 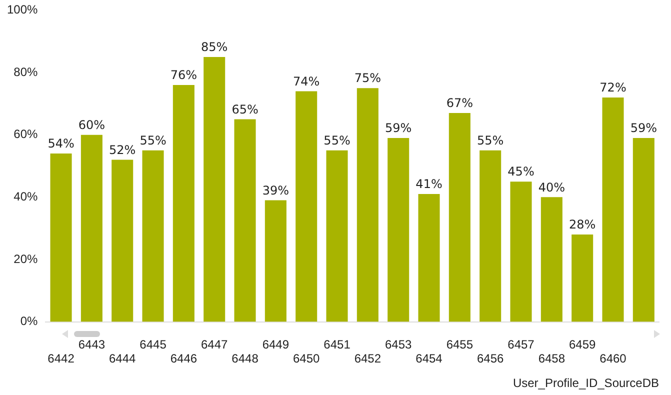 I want to click on x-tick-label: 6459, so click(x=582, y=344).